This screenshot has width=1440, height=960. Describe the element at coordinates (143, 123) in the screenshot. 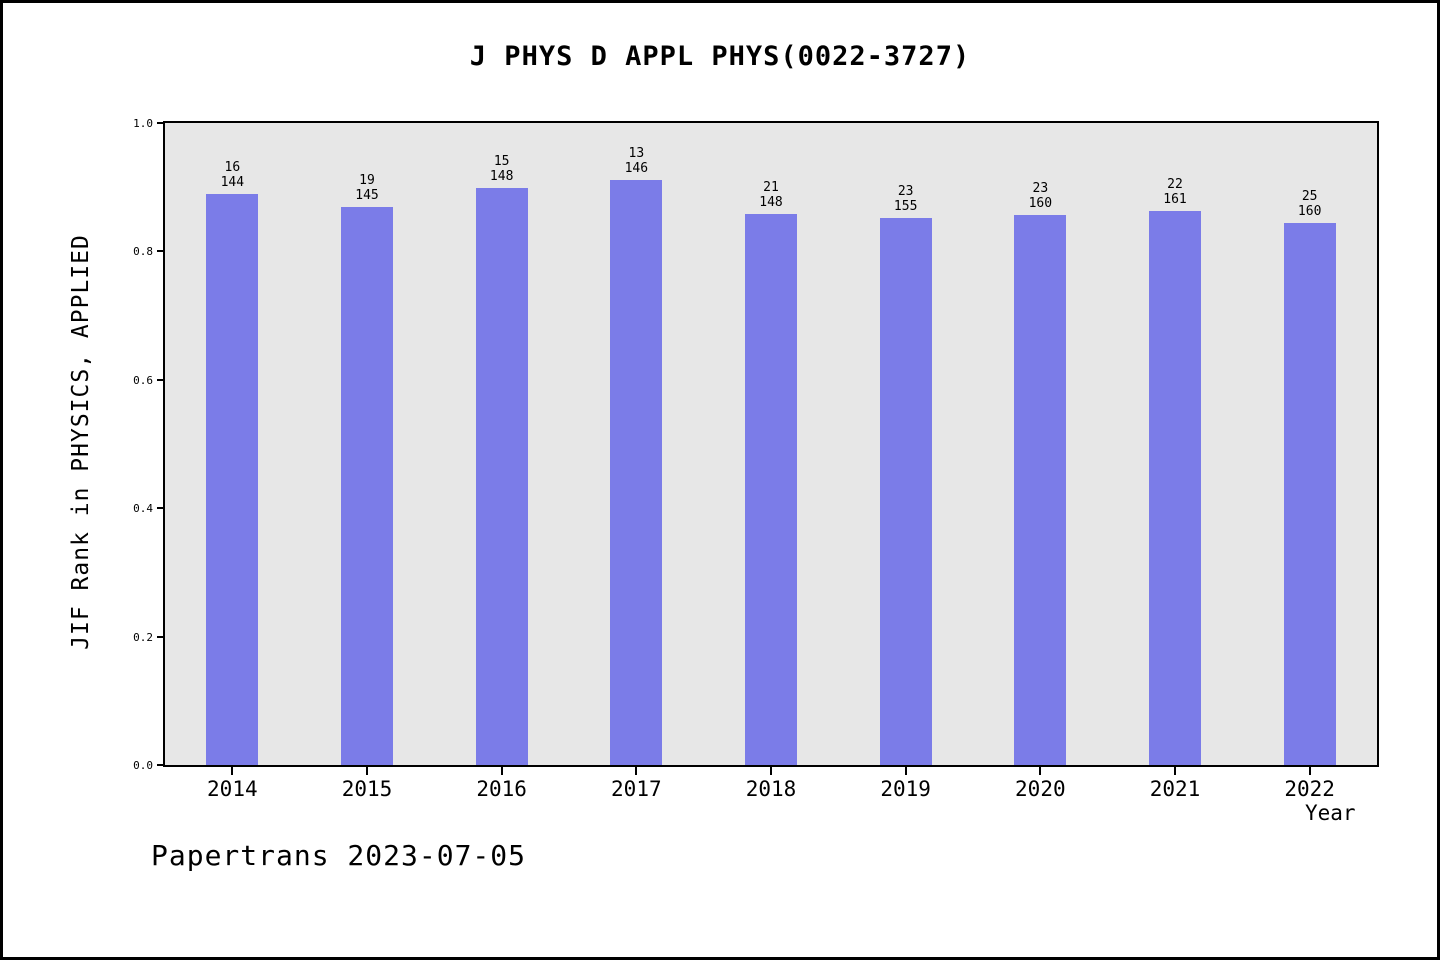

I see `y-tick-label: 1.0` at that location.